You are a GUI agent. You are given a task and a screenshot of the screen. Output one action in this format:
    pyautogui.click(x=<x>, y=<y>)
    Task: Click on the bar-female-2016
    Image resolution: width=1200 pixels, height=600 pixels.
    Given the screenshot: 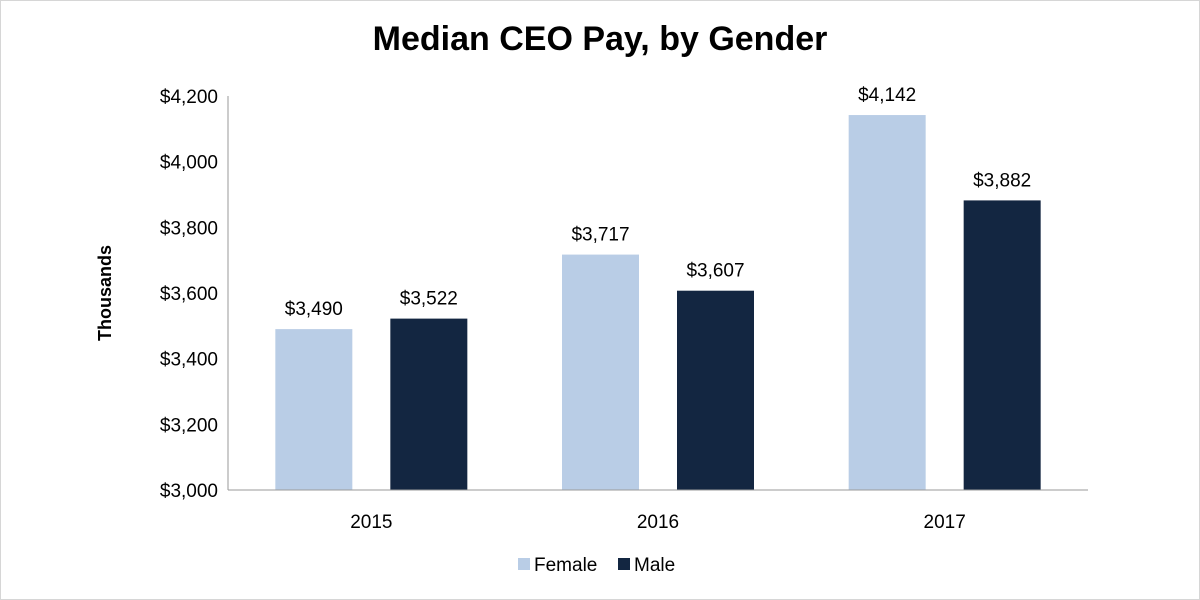 What is the action you would take?
    pyautogui.click(x=600, y=372)
    